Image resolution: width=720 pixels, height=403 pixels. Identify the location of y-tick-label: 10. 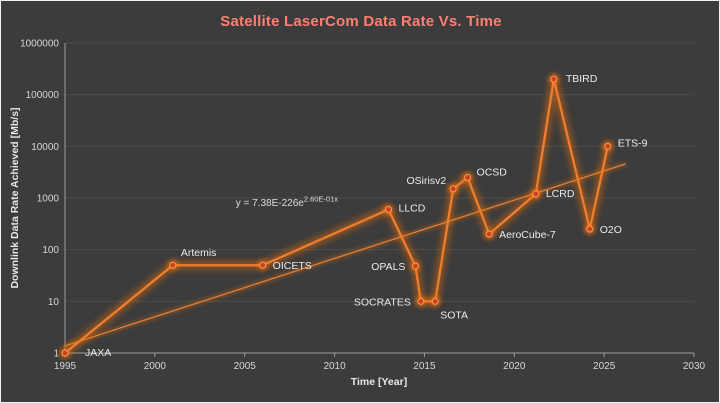
(54, 302).